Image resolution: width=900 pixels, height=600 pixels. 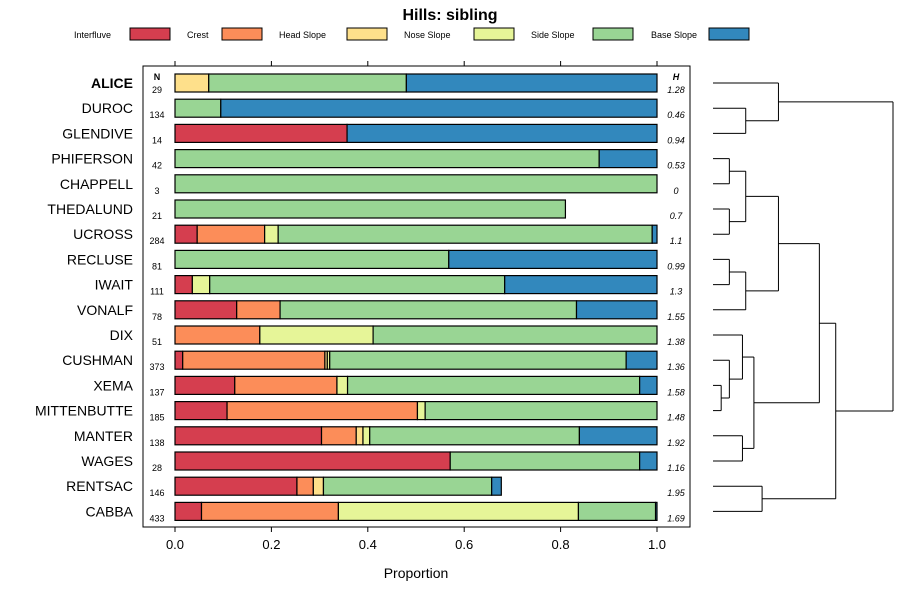 What do you see at coordinates (103, 234) in the screenshot?
I see `row-label: UCROSS` at bounding box center [103, 234].